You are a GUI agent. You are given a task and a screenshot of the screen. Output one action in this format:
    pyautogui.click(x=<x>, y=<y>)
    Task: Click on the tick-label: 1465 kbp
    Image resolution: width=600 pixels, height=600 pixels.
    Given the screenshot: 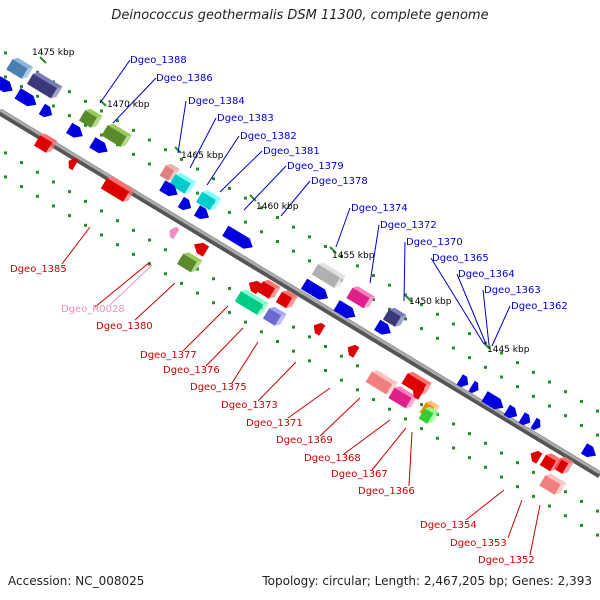 What is the action you would take?
    pyautogui.click(x=202, y=156)
    